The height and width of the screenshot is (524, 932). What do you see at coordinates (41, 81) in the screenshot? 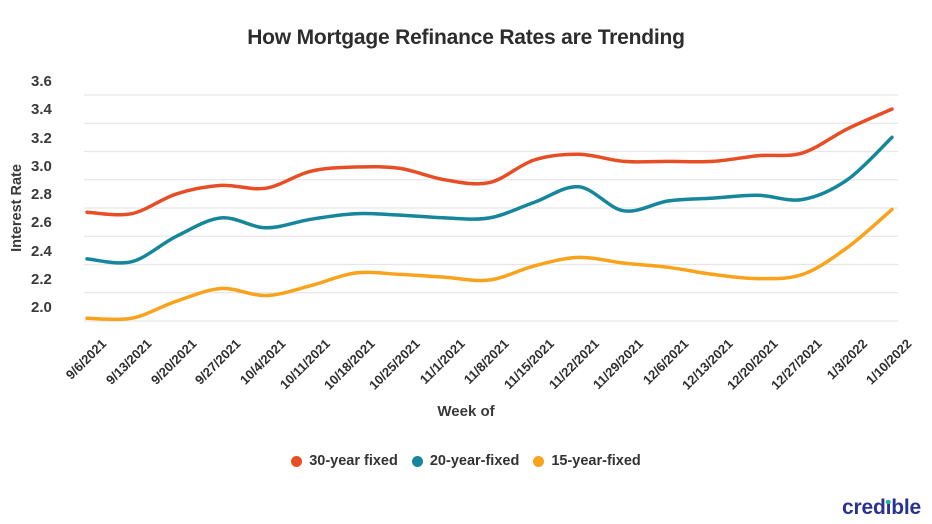
I see `y-tick-label: 3.6` at bounding box center [41, 81].